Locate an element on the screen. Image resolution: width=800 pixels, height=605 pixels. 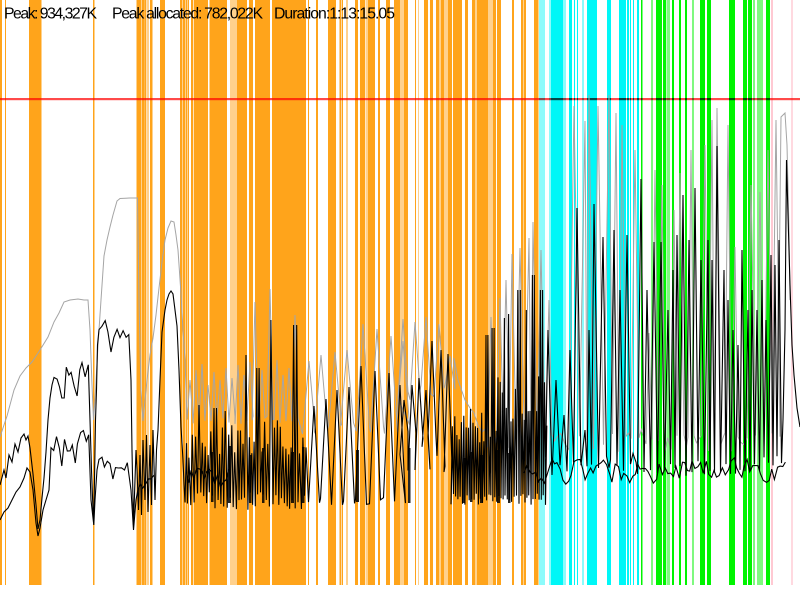
svg-text: Peak: 934,327K is located at coordinates (50, 14).